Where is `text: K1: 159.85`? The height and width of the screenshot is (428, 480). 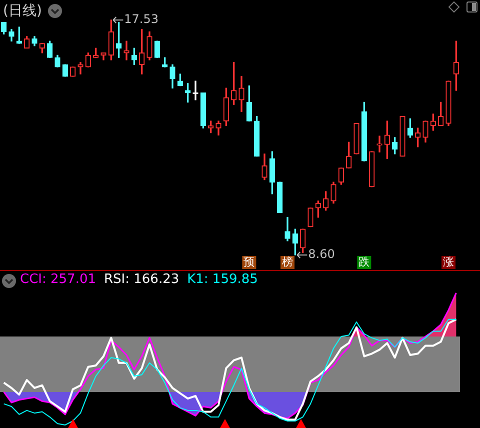
text: K1: 159.85 is located at coordinates (222, 279).